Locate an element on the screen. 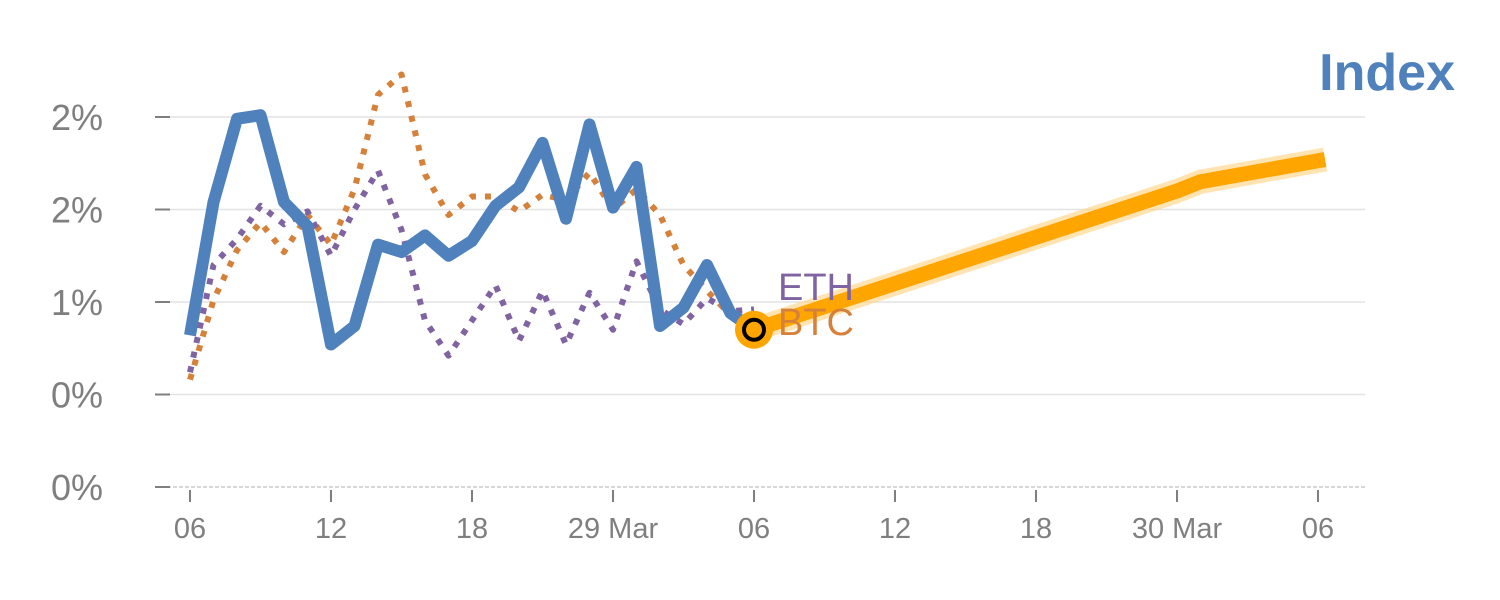 This screenshot has height=600, width=1500. y-tick-label: 1% is located at coordinates (77, 302).